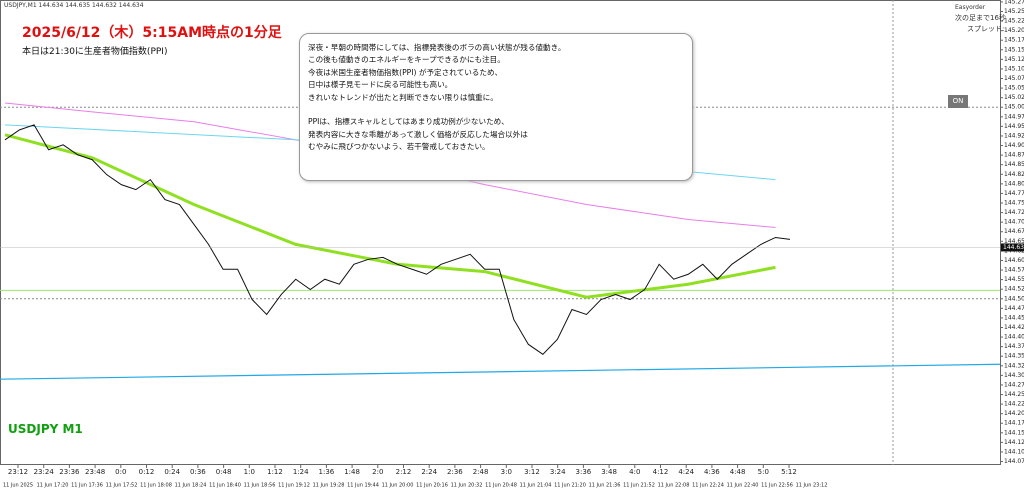  I want to click on y-tick-label: 144.600, so click(1014, 260).